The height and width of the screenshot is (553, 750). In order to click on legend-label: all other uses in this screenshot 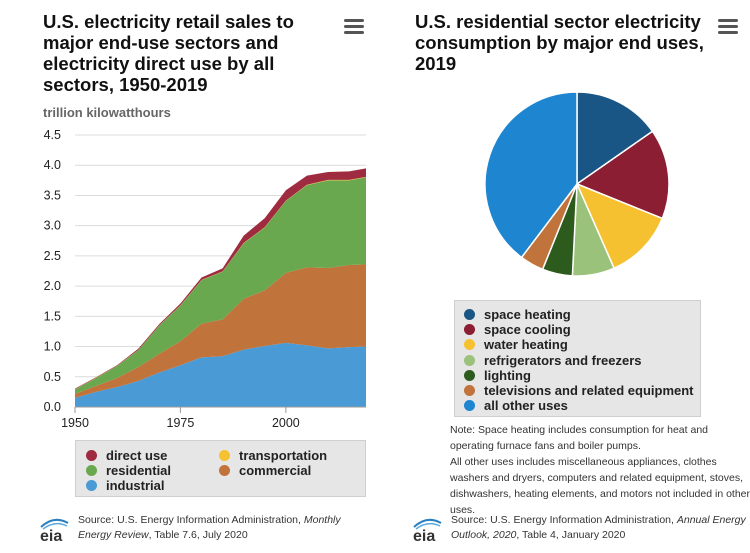, I will do `click(526, 406)`.